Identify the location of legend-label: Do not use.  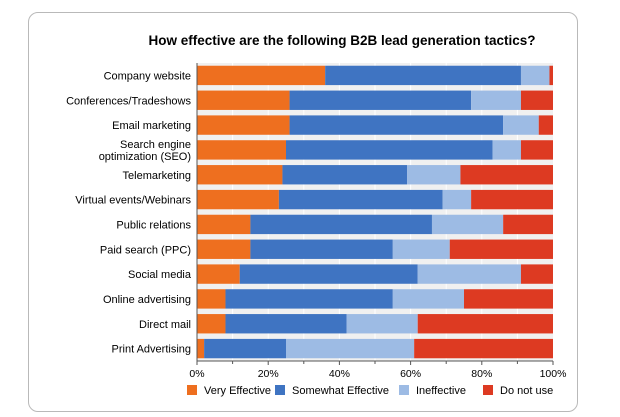
(526, 391).